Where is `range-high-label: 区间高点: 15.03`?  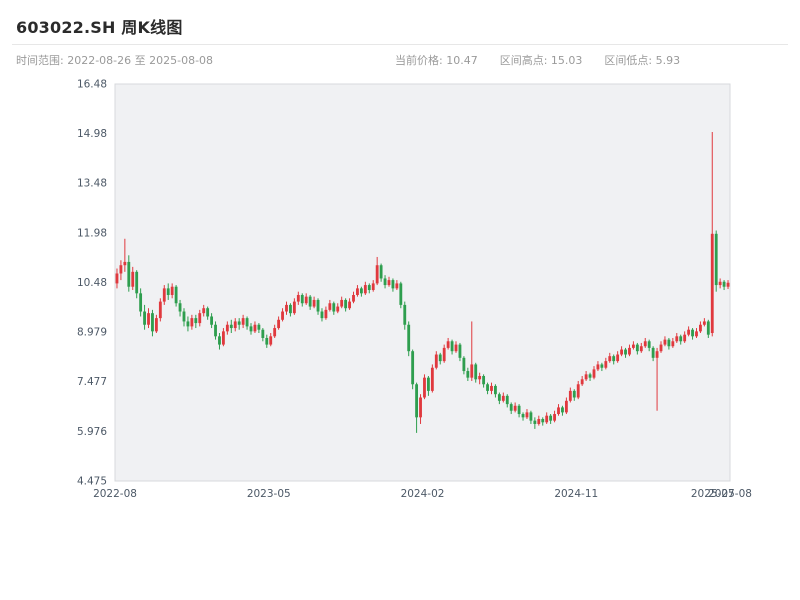
range-high-label: 区间高点: 15.03 is located at coordinates (541, 60).